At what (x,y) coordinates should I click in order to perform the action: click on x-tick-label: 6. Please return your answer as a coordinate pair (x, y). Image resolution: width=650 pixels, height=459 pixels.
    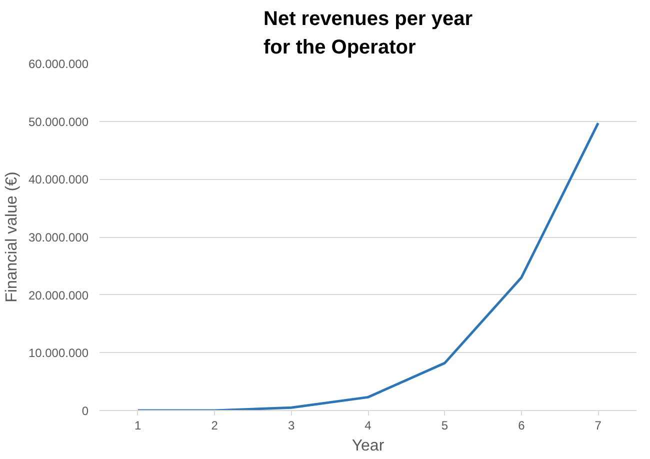
    Looking at the image, I should click on (522, 425).